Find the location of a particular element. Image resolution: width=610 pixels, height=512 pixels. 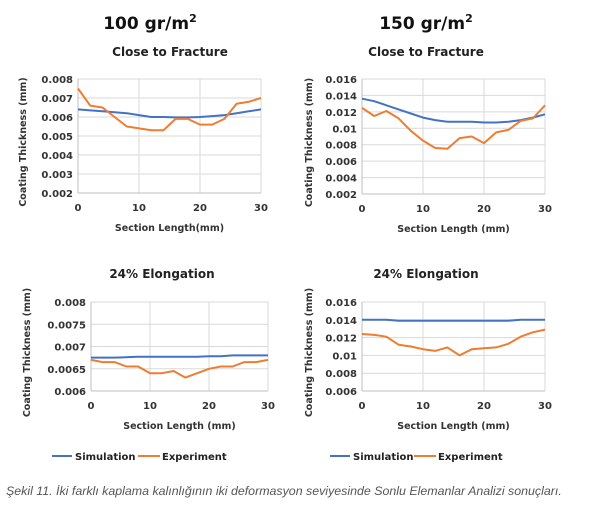

y-tick-label: 0.005 is located at coordinates (57, 137).